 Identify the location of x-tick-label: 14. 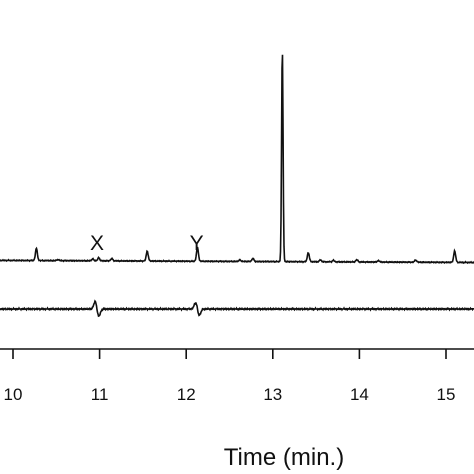
(359, 394).